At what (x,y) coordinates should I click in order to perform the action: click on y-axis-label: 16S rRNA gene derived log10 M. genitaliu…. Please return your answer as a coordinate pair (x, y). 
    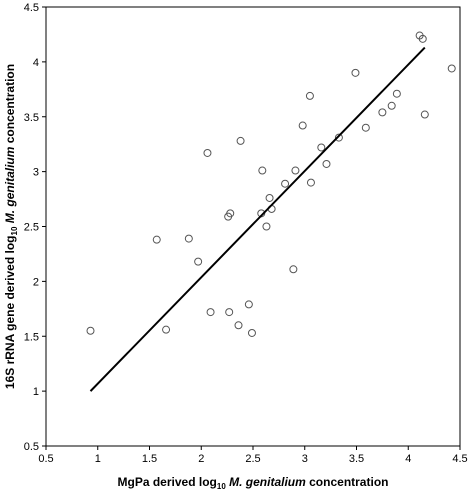
    Looking at the image, I should click on (11, 226).